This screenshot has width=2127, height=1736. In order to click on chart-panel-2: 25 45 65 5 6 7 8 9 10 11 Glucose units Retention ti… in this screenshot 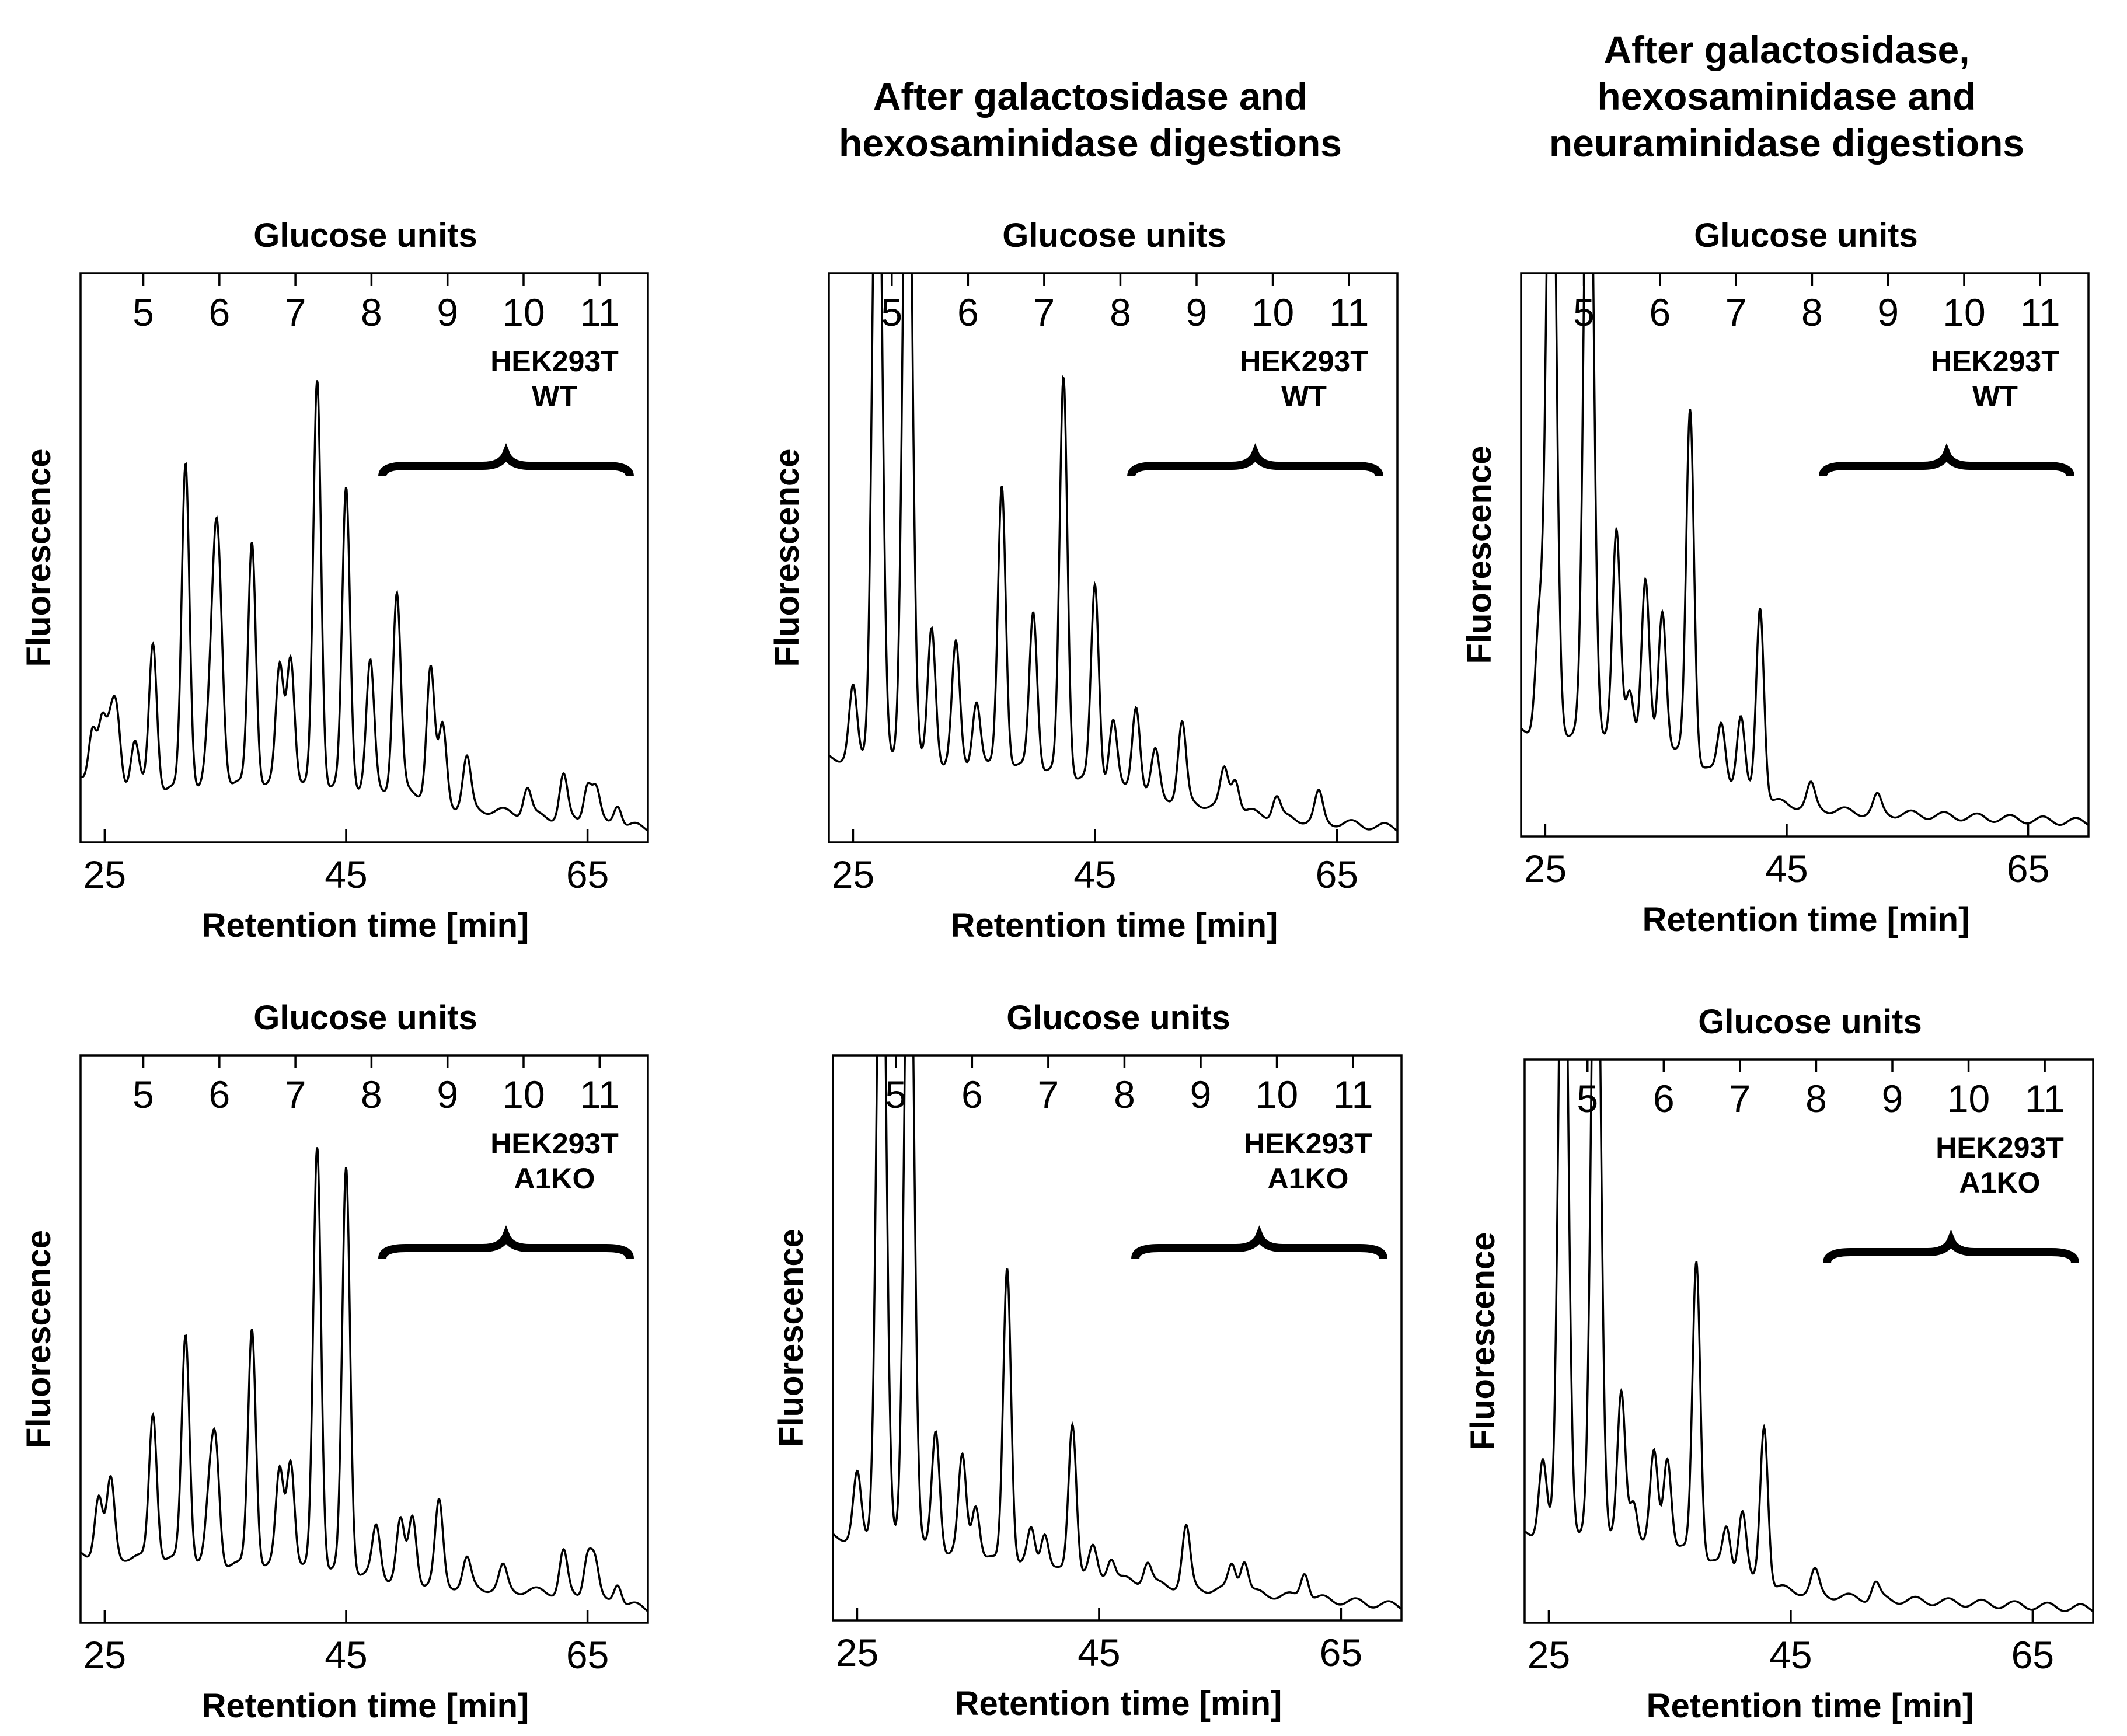, I will do `click(1083, 580)`.